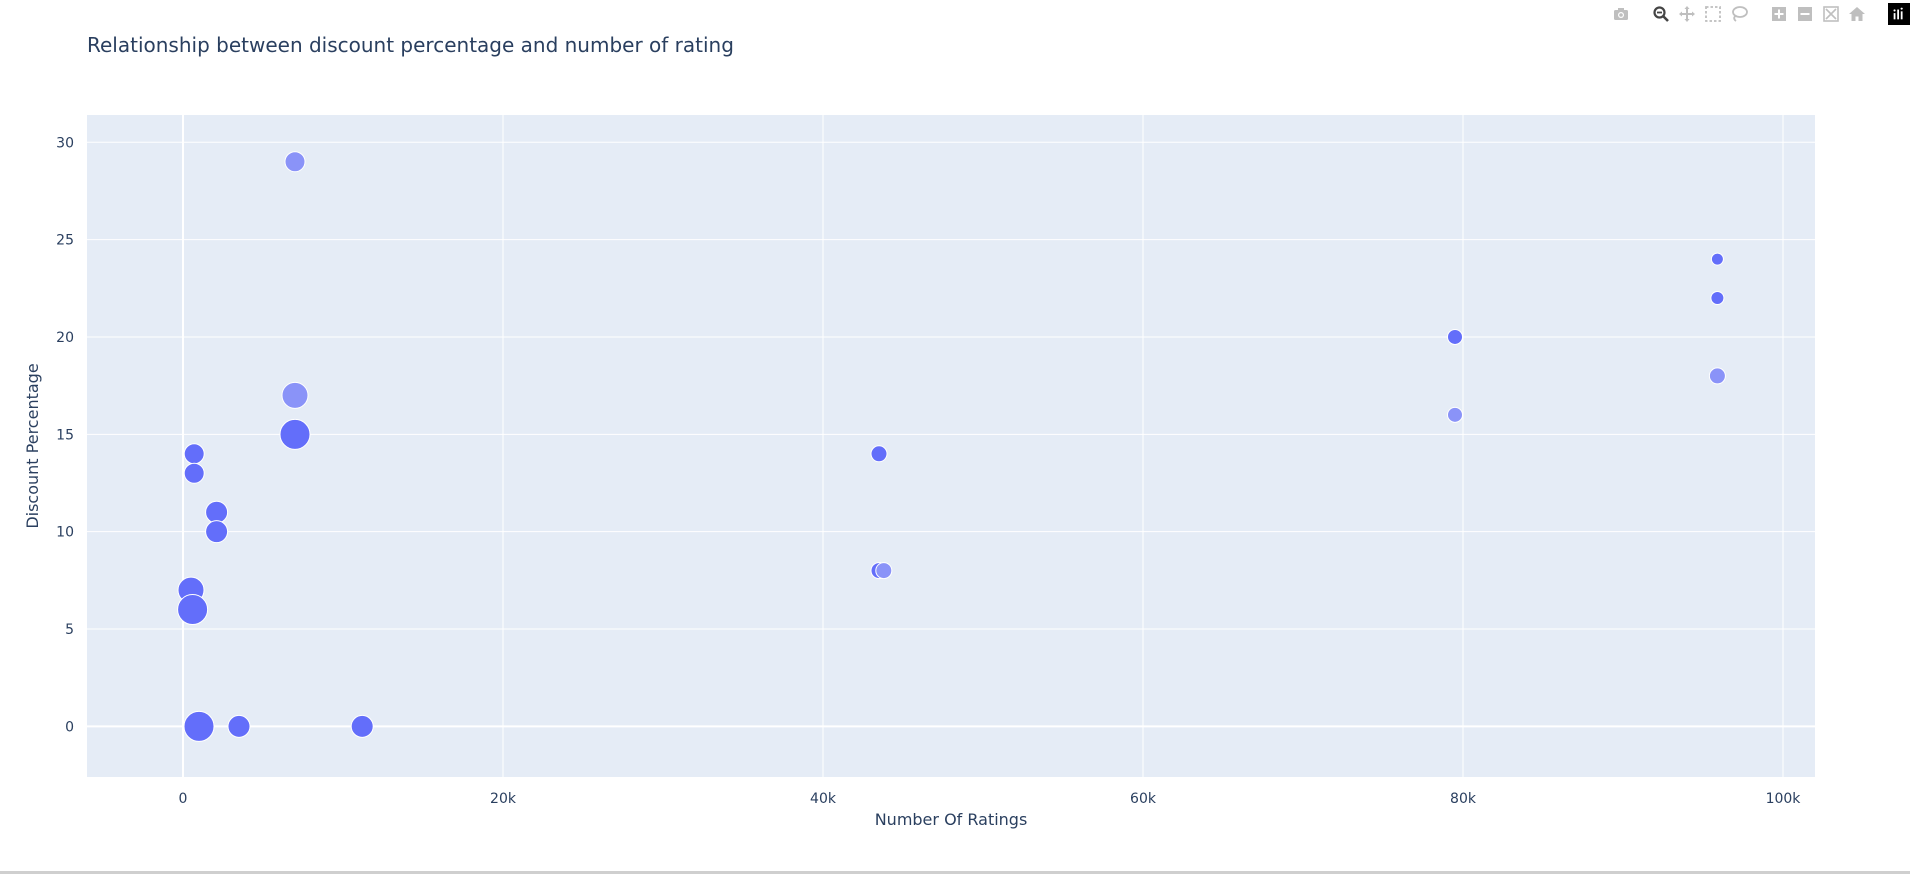 This screenshot has height=874, width=1910. What do you see at coordinates (1831, 14) in the screenshot?
I see `autoscale-icon` at bounding box center [1831, 14].